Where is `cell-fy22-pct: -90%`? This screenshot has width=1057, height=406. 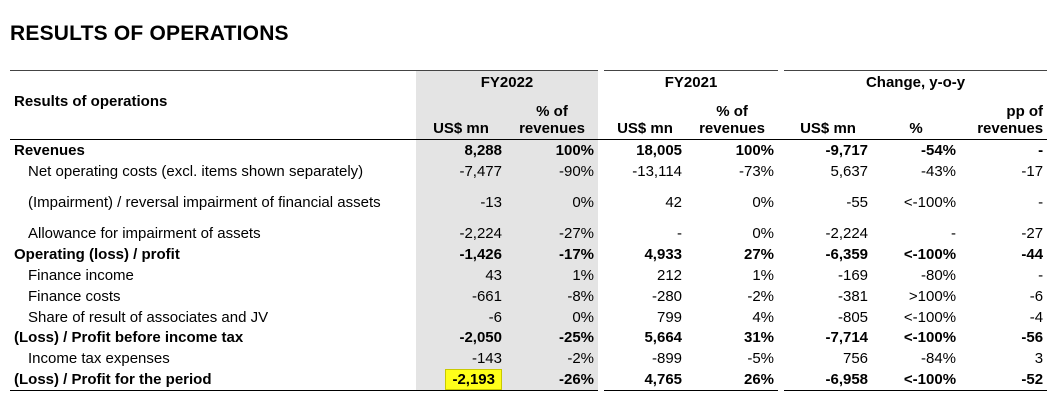 cell-fy22-pct: -90% is located at coordinates (552, 171).